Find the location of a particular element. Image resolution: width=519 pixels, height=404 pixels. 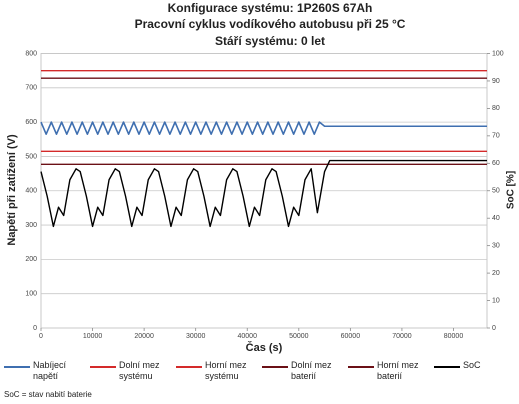

y2-tick-label: 80 is located at coordinates (496, 108).